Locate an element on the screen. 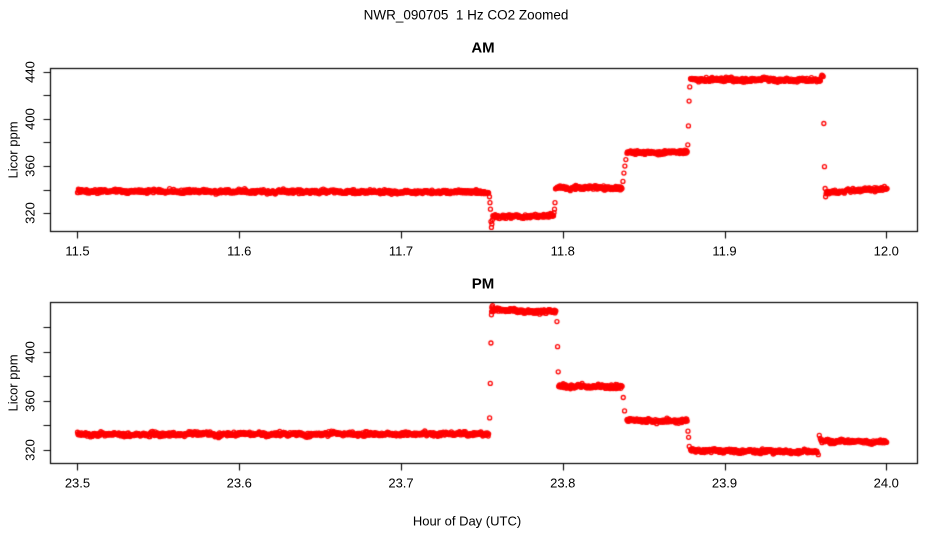 Image resolution: width=936 pixels, height=540 pixels. am-y-axis-label: Licor ppm is located at coordinates (13, 150).